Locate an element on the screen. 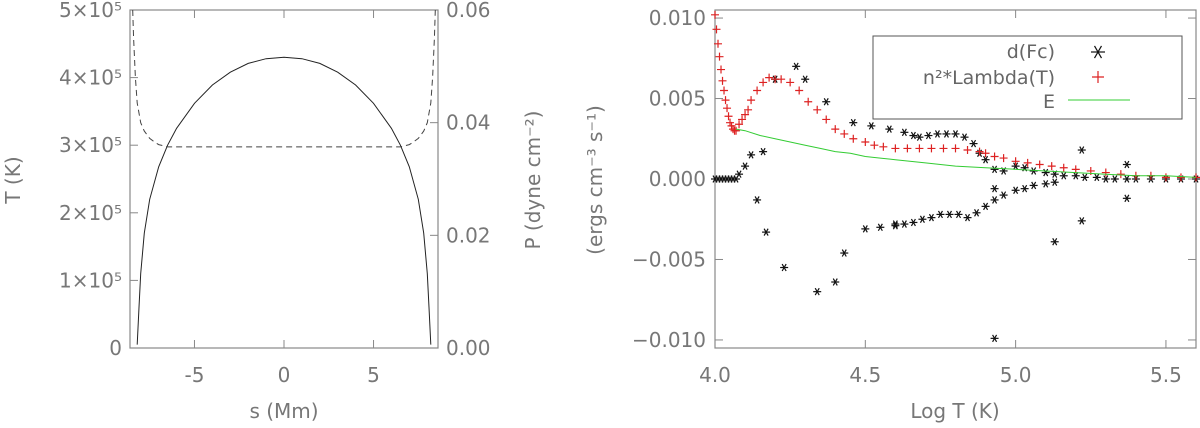  right-y-tick-label: 0.000 is located at coordinates (677, 179).